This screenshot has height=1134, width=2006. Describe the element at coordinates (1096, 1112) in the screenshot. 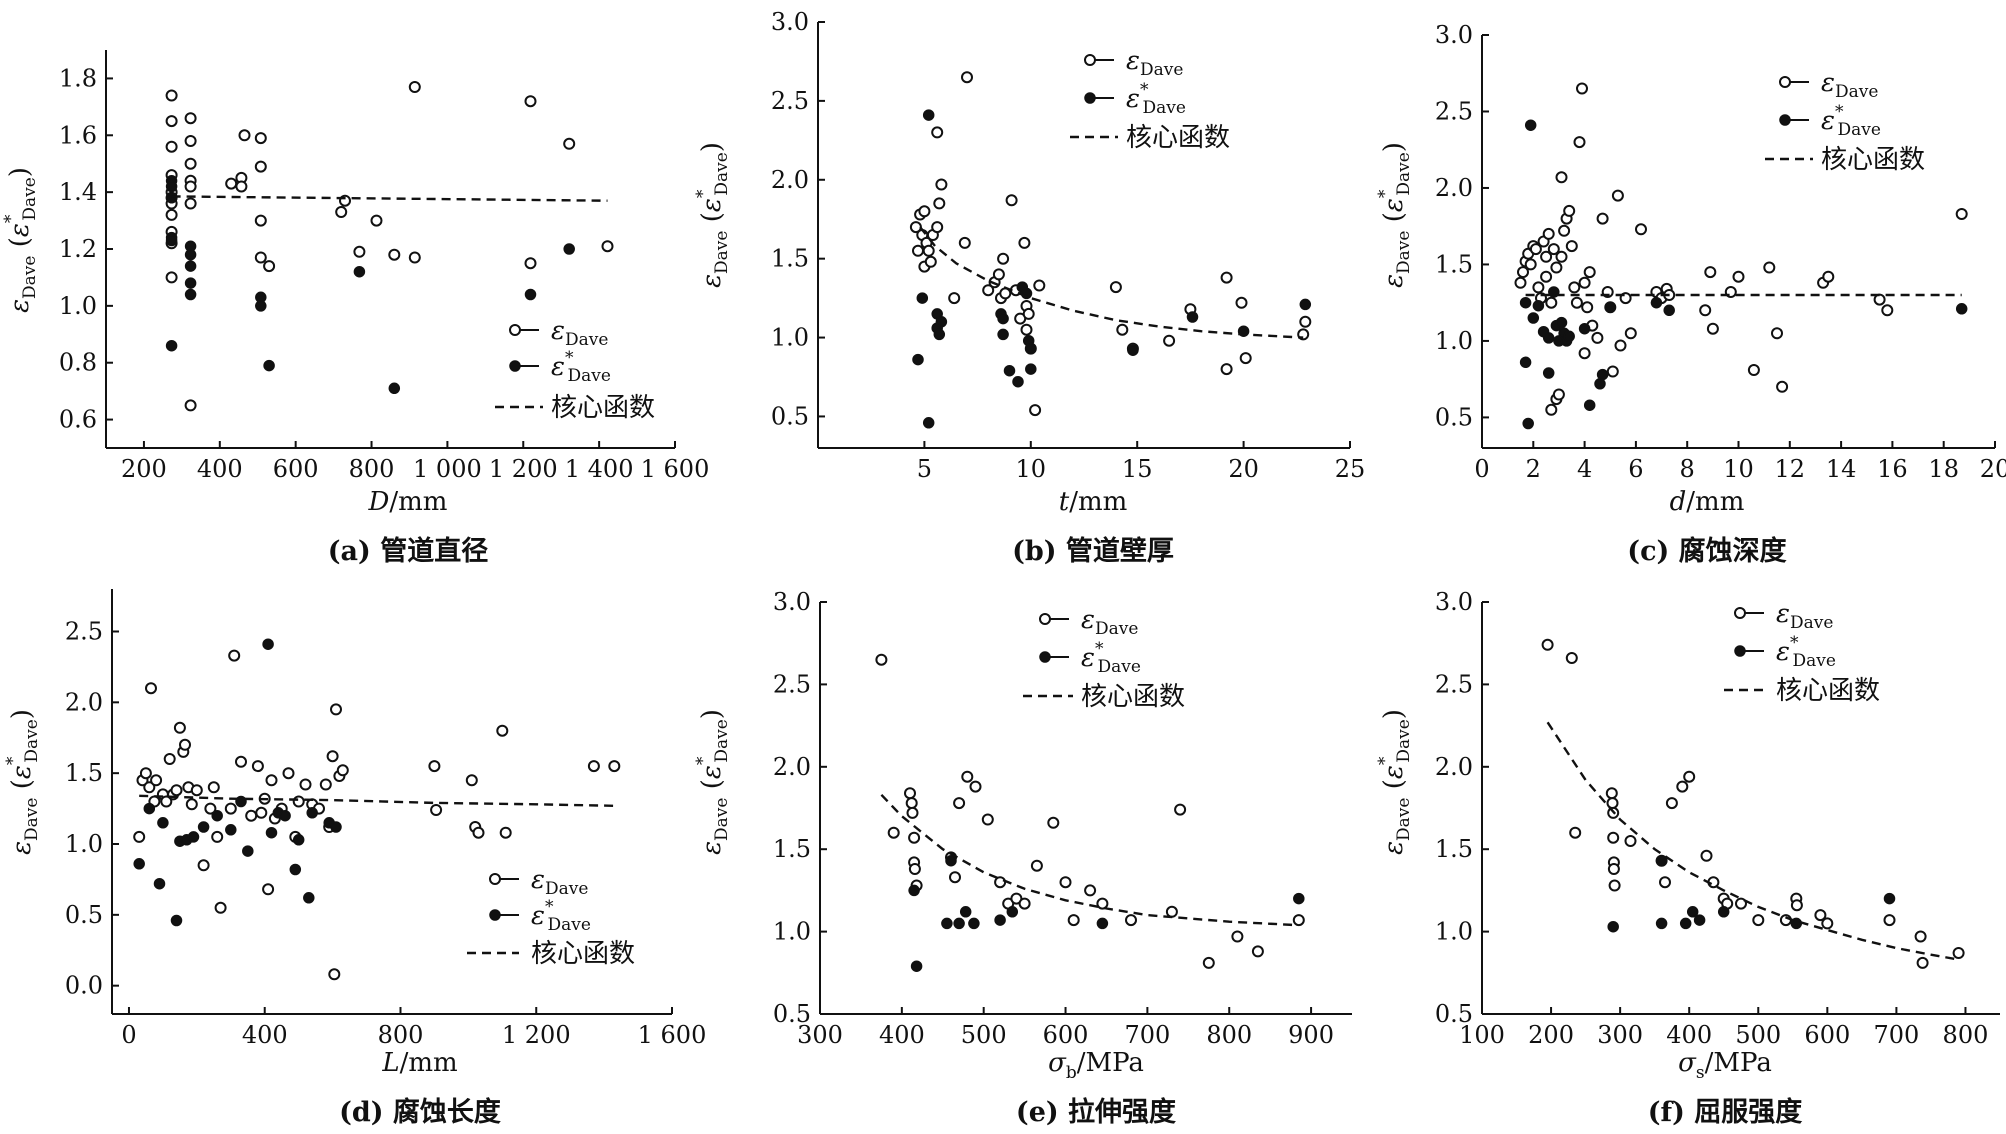

I see `panel-e-caption: (e) 拉伸强度` at that location.